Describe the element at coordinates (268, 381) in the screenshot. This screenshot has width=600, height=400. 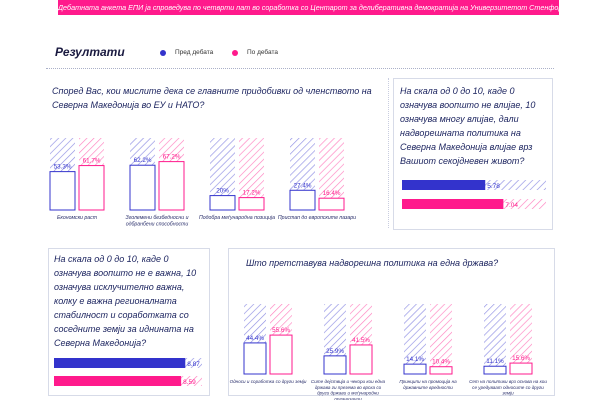
I see `category-label: Односи и соработка со други земји` at that location.